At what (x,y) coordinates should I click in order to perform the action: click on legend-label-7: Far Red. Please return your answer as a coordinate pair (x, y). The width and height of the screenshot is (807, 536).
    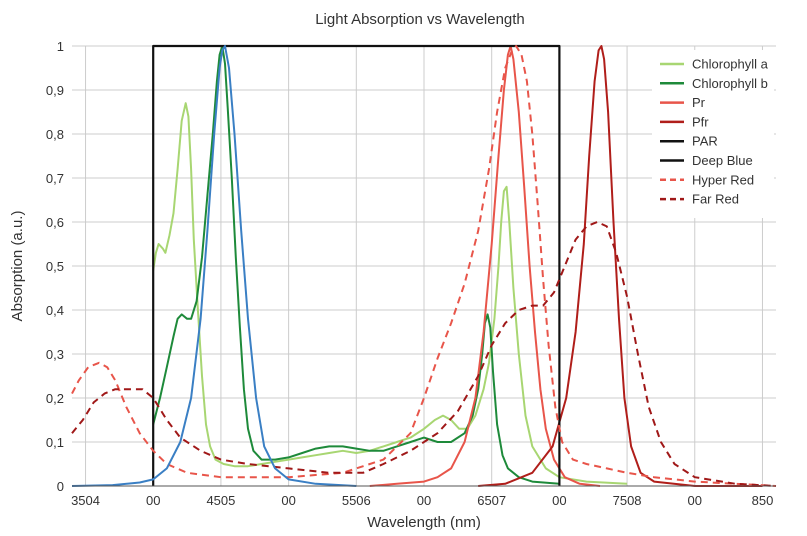
    Looking at the image, I should click on (715, 199).